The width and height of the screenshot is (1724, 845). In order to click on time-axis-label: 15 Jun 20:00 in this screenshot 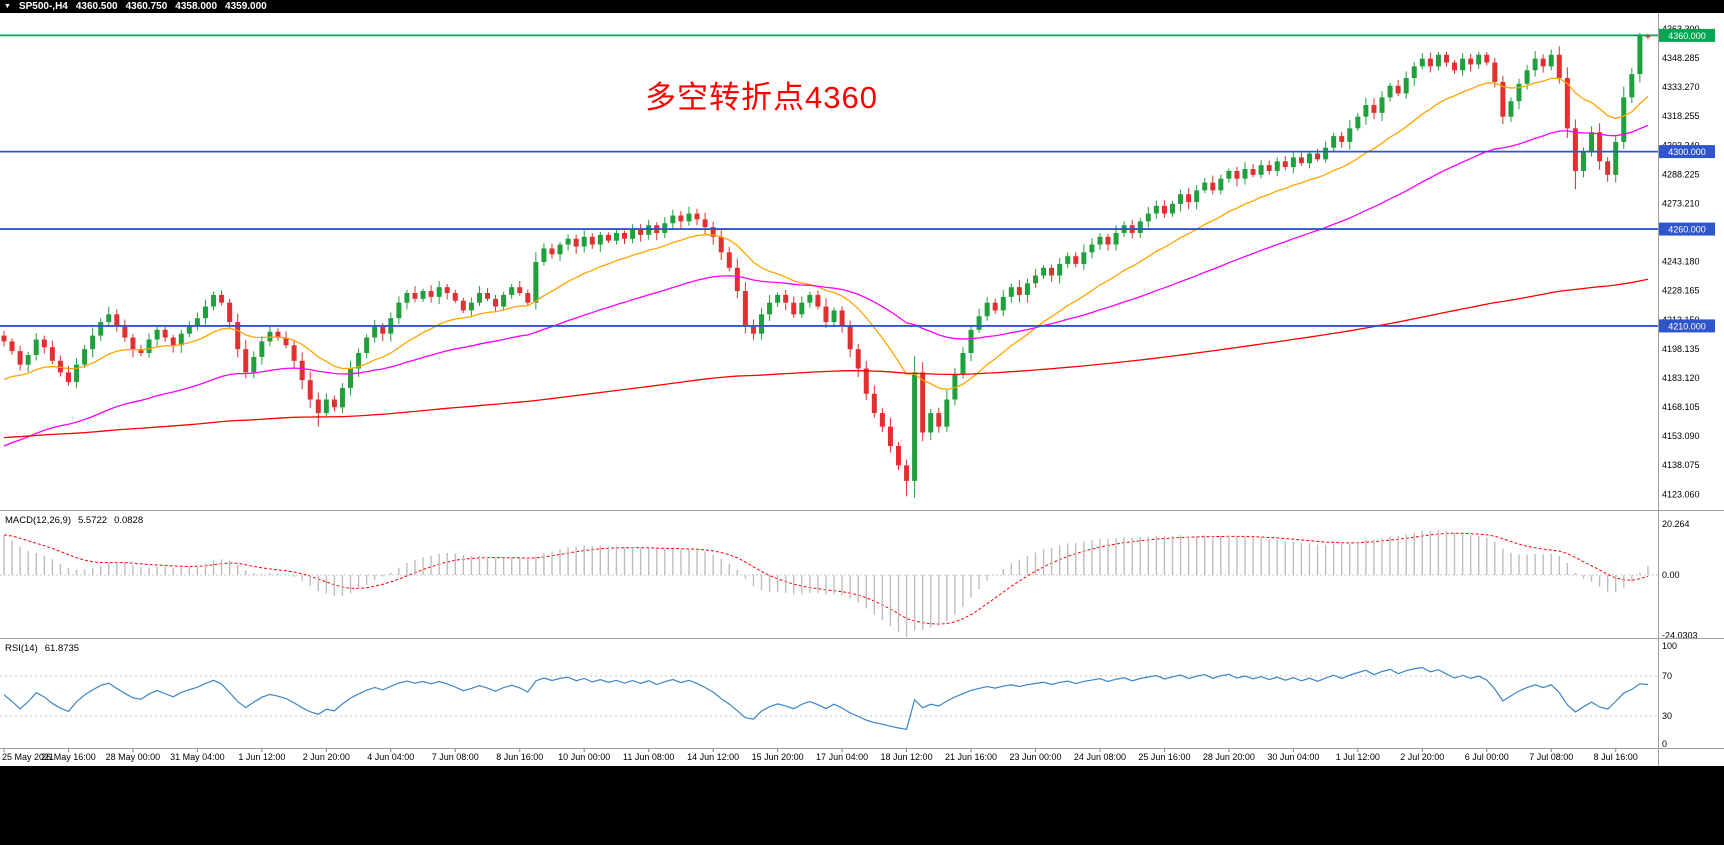, I will do `click(777, 757)`.